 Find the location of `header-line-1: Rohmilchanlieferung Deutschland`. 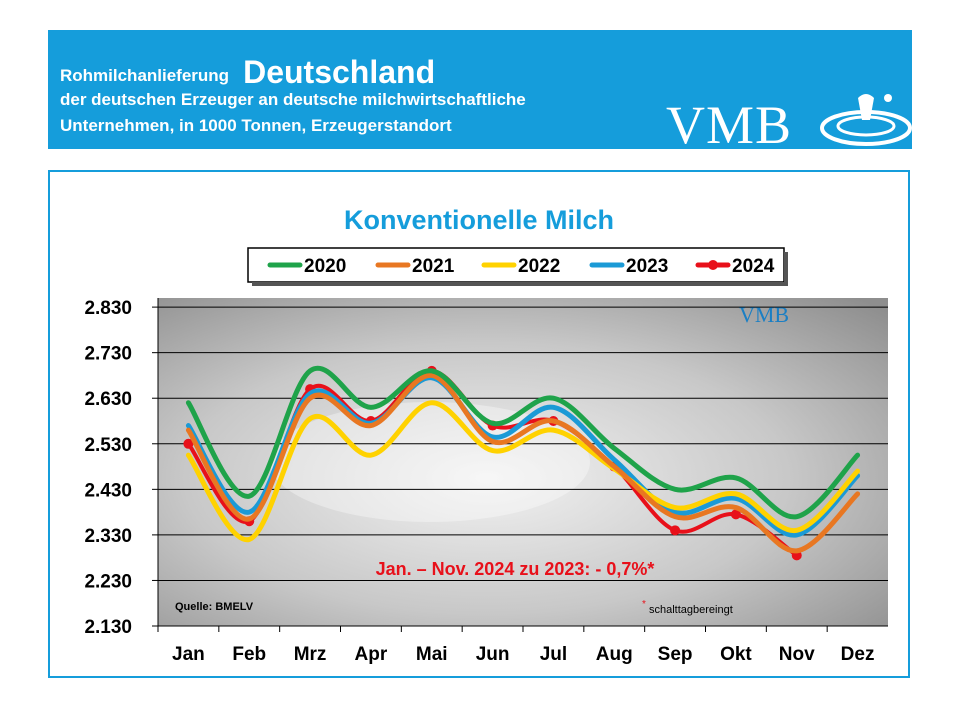

header-line-1: Rohmilchanlieferung Deutschland is located at coordinates (248, 71).